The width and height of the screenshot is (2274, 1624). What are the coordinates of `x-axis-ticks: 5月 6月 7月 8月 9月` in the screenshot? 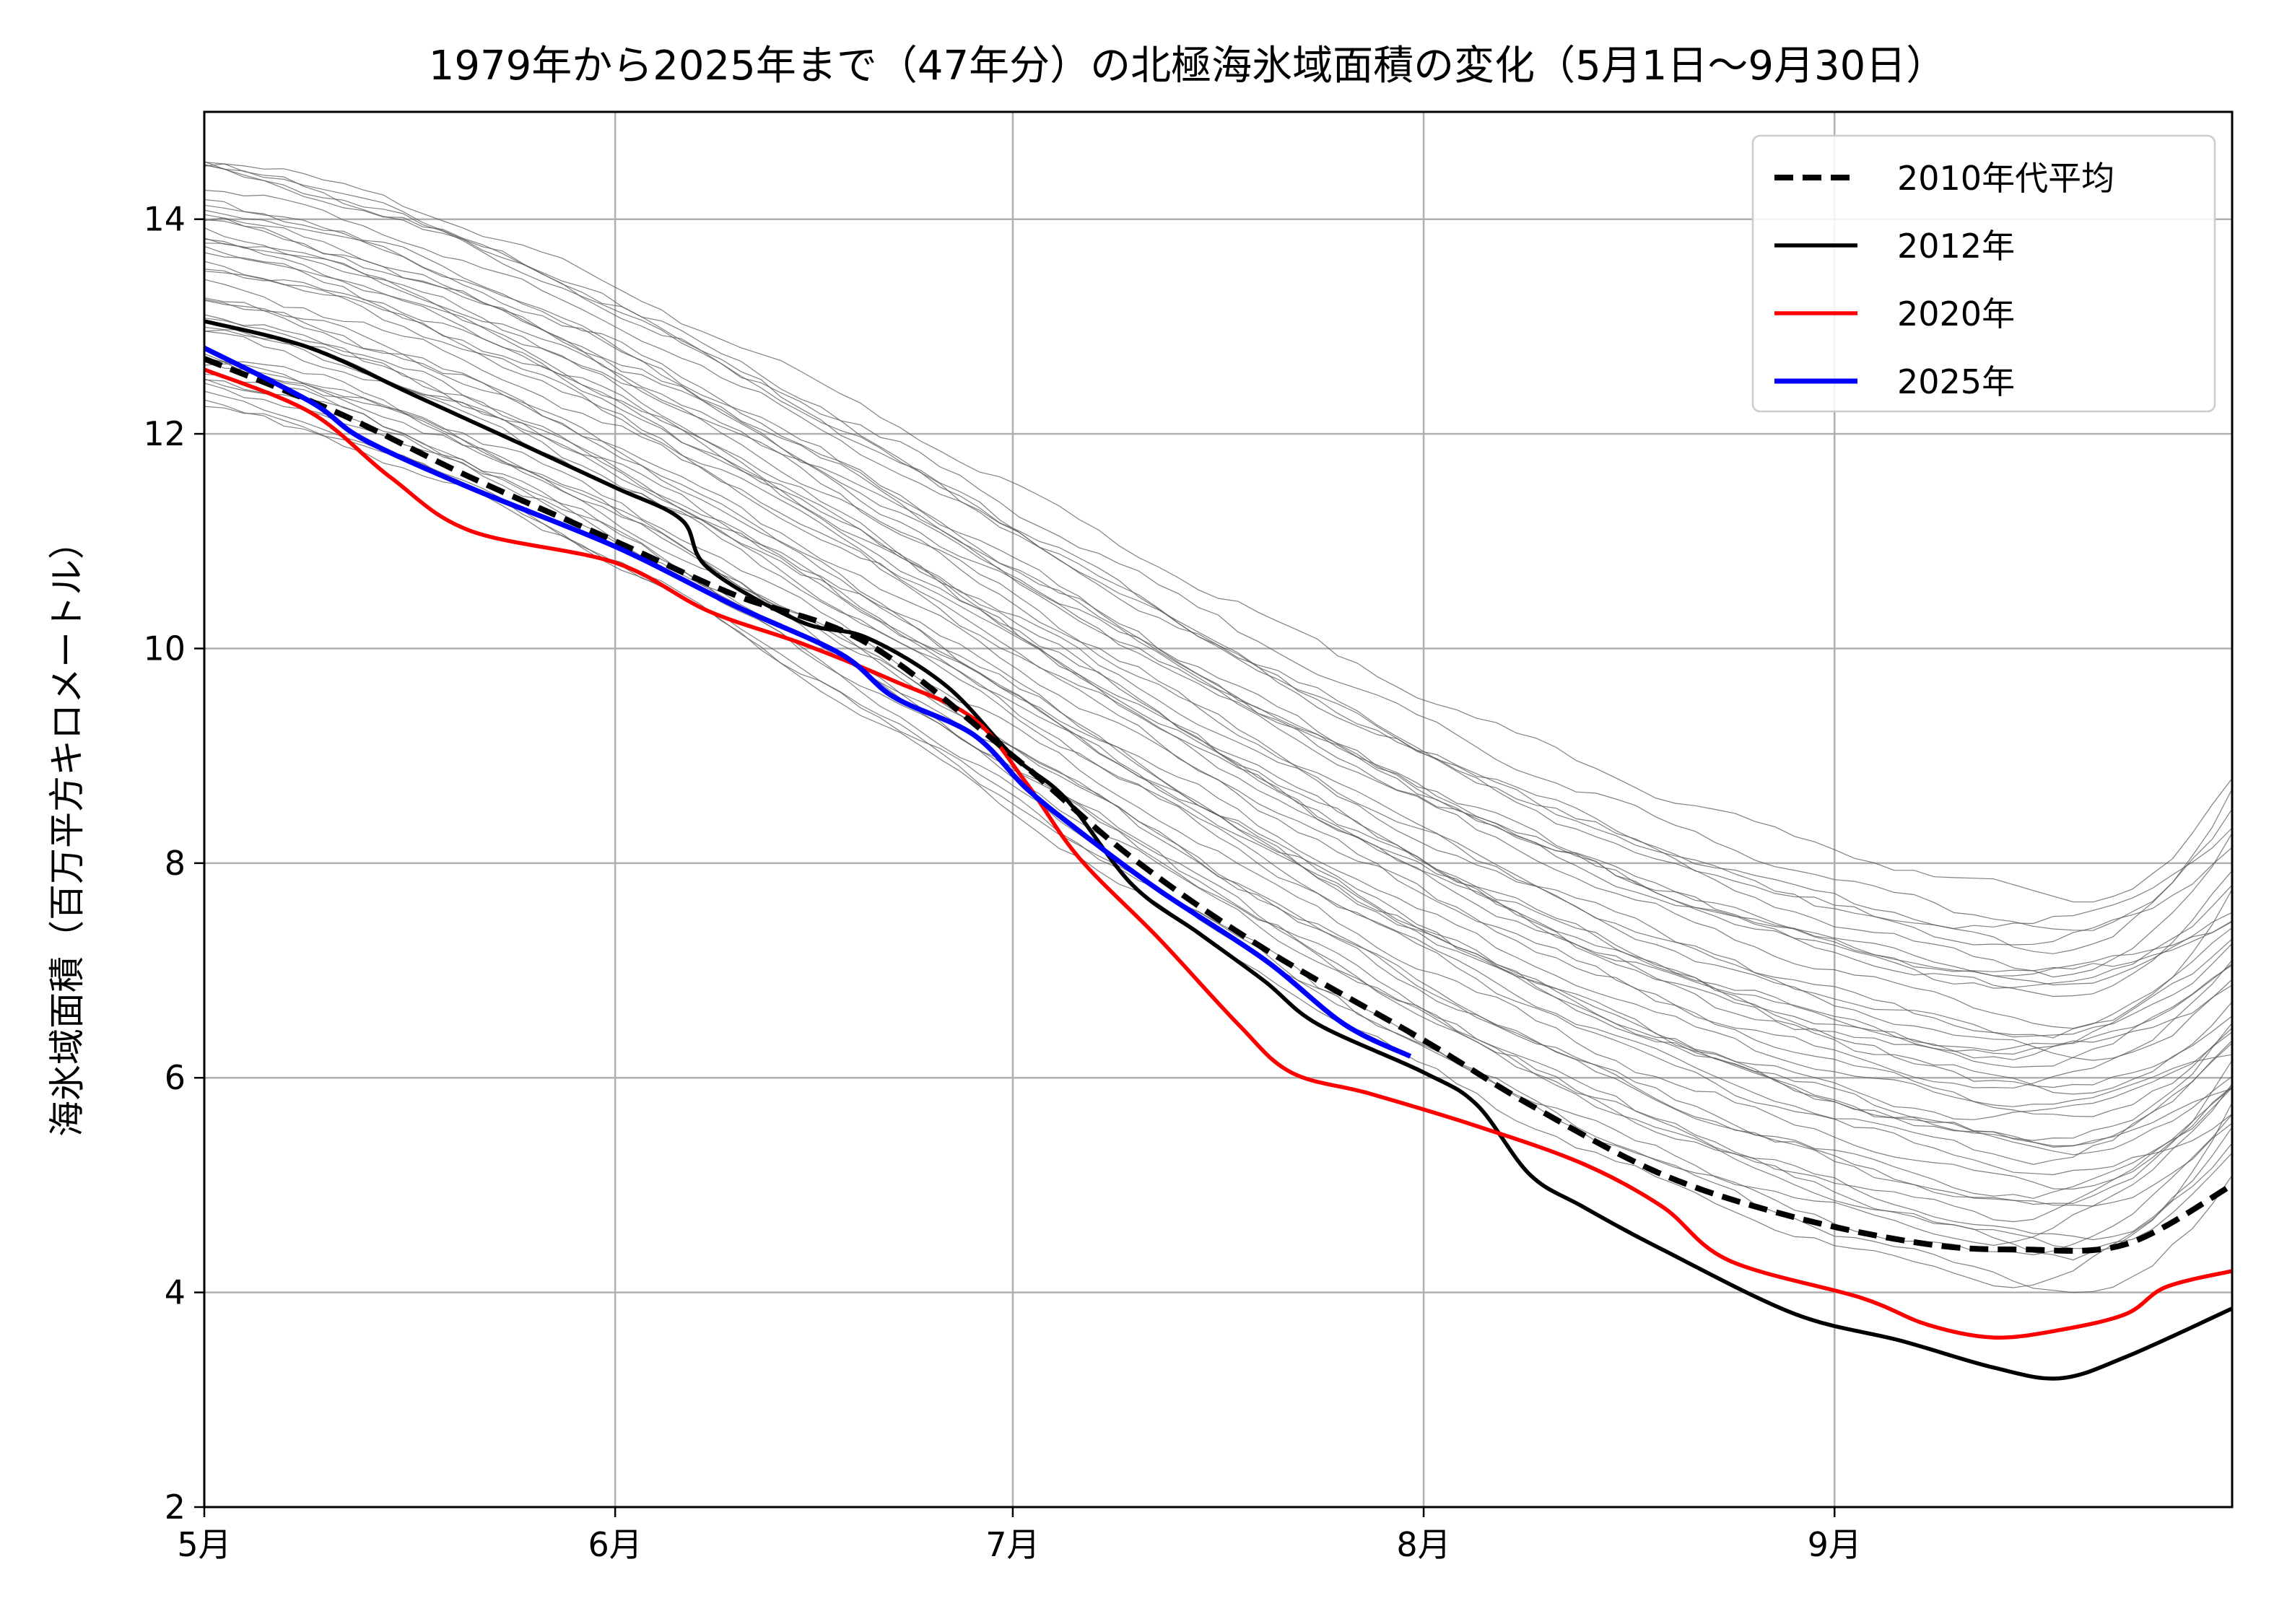 It's located at (1020, 1535).